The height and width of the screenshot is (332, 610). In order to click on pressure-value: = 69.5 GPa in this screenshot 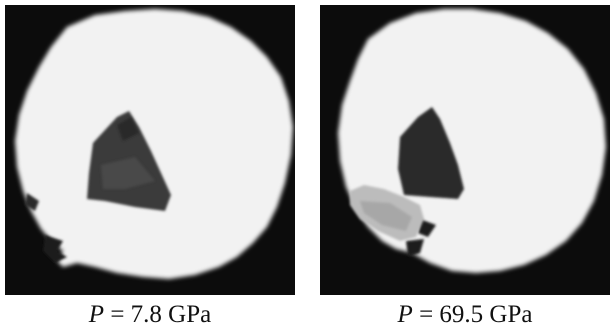, I will do `click(472, 314)`.